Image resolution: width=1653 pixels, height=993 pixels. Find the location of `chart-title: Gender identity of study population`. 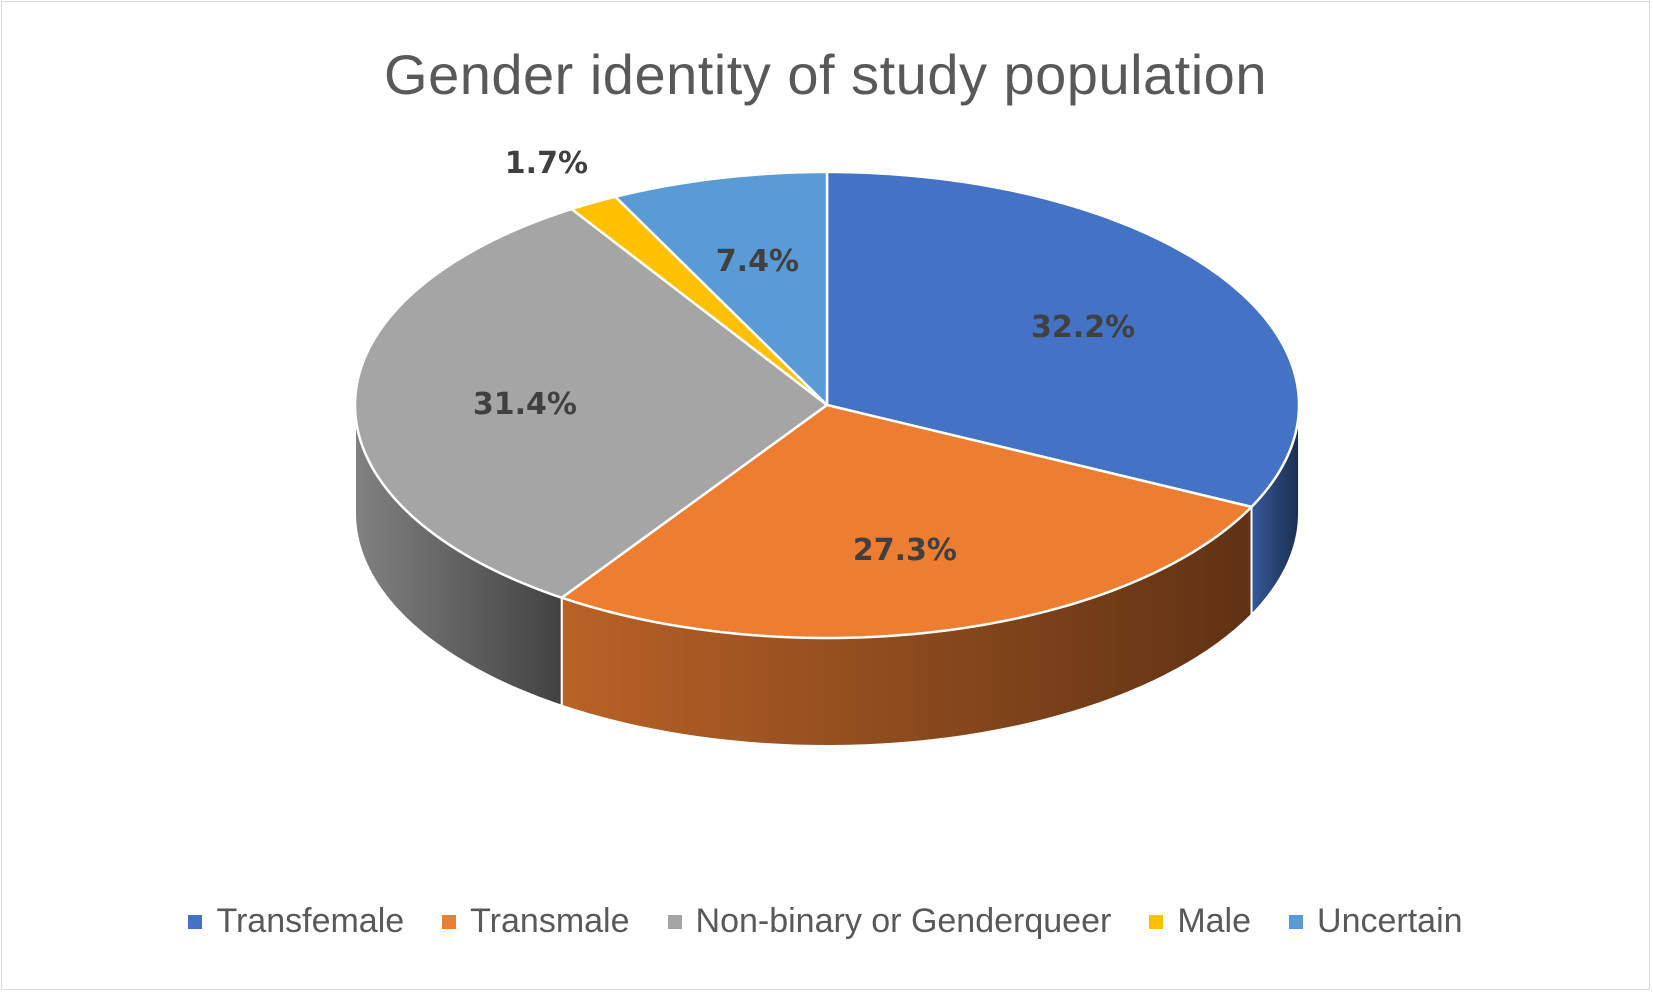

chart-title: Gender identity of study population is located at coordinates (825, 74).